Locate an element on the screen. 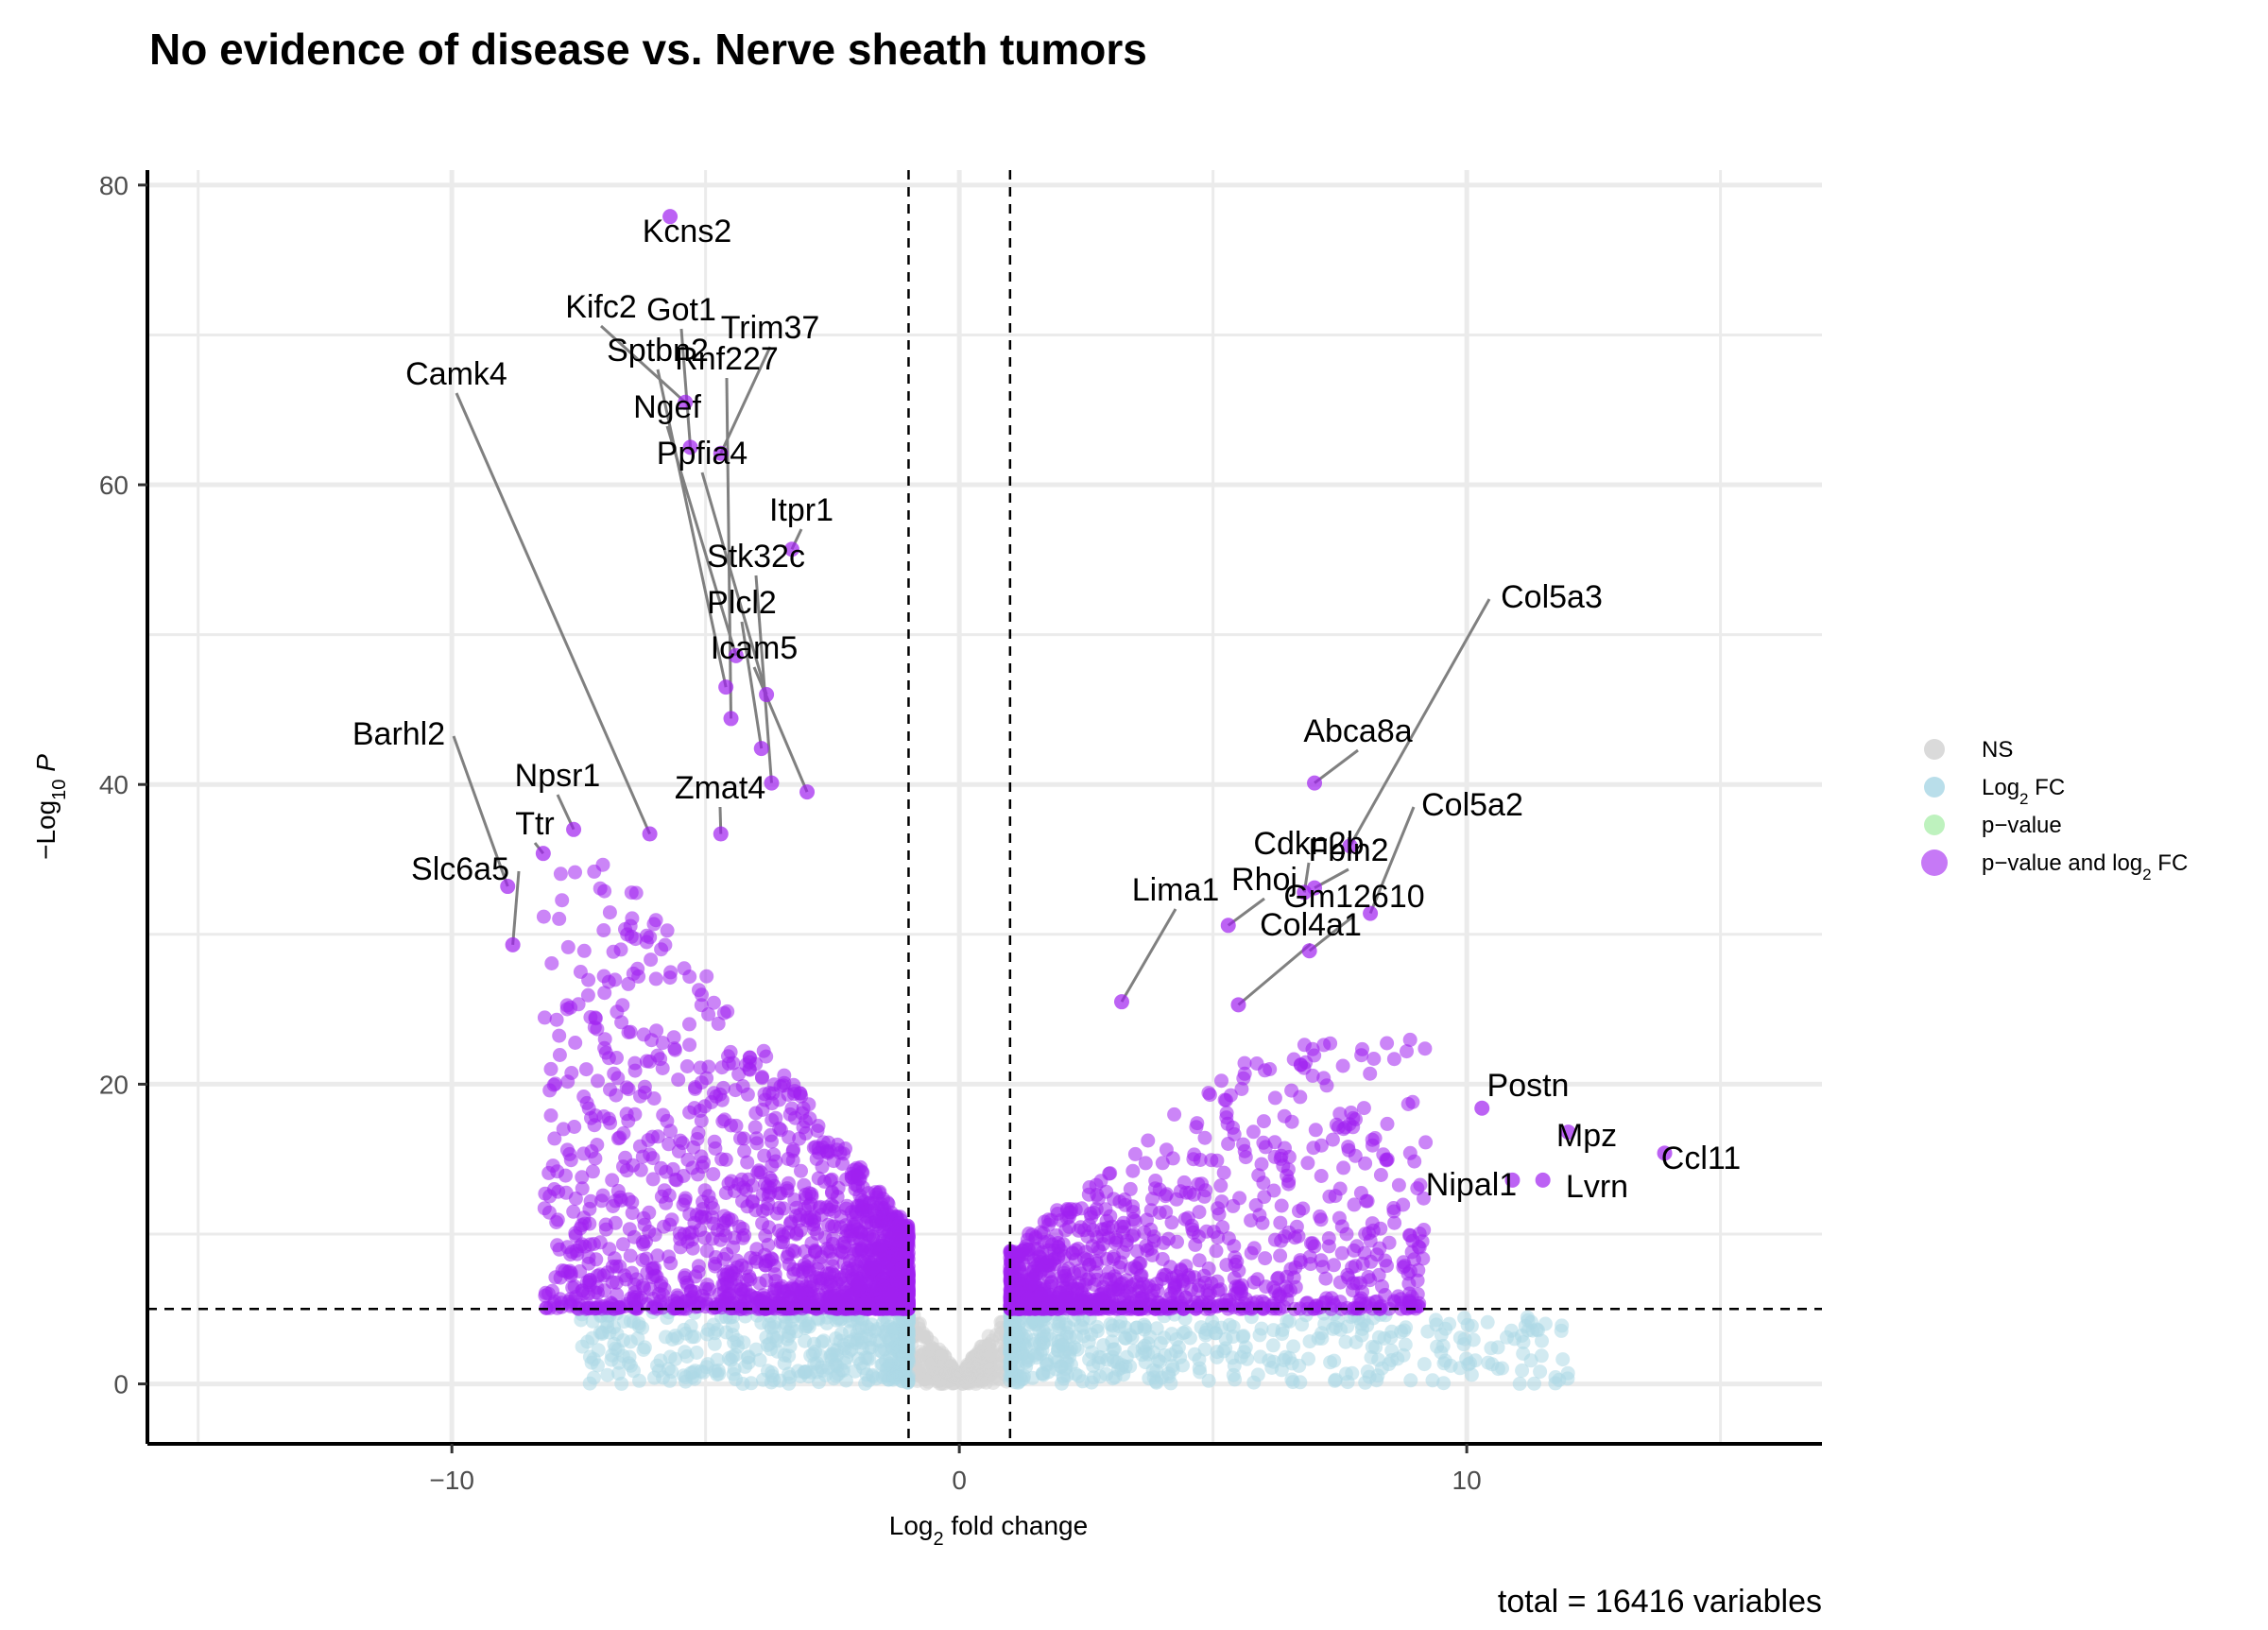  connector-line is located at coordinates (1148, 956).